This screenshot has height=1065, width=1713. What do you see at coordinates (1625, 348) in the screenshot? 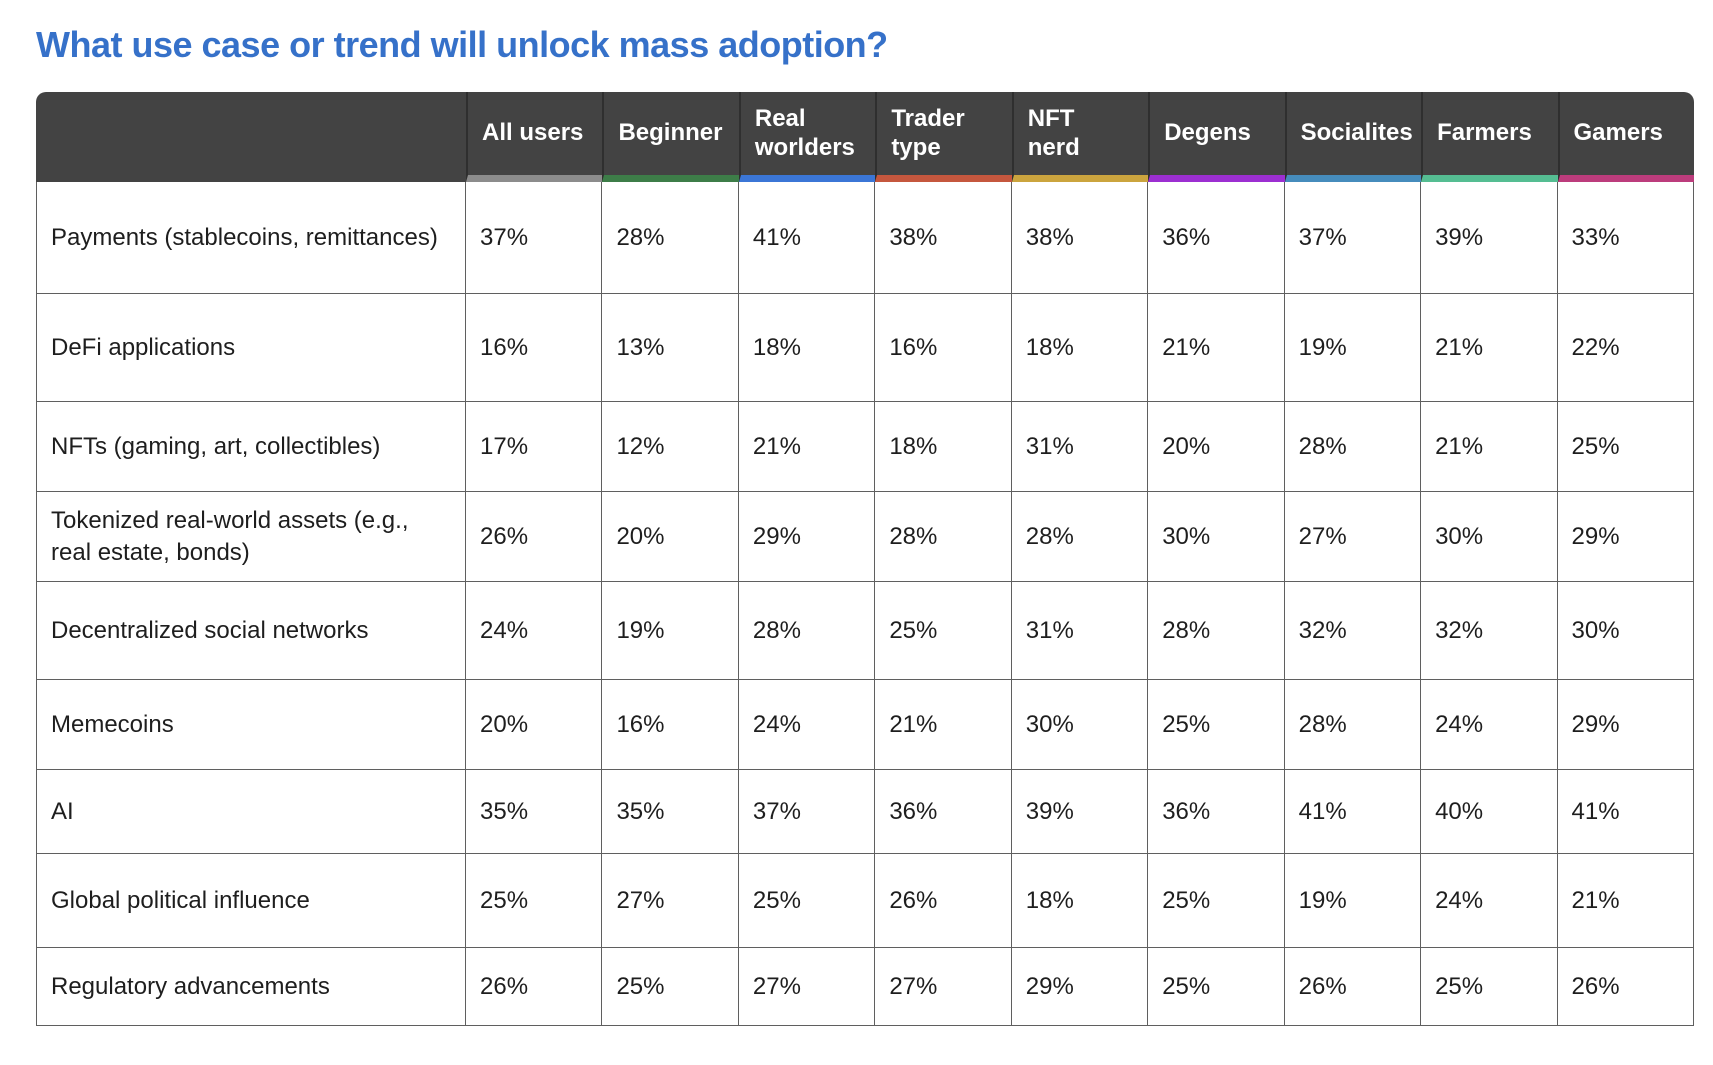
I see `value-cell: 22%` at bounding box center [1625, 348].